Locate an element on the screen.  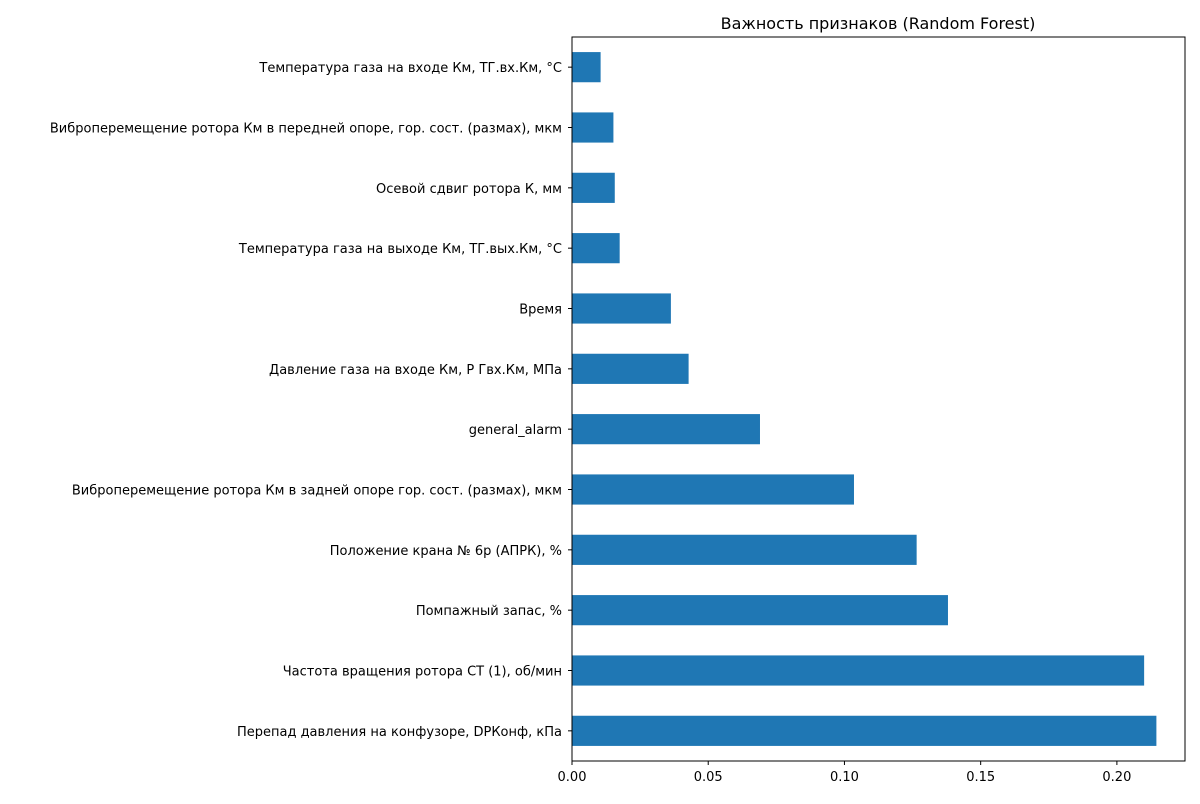
x-tick-label: 0.20 is located at coordinates (1116, 777).